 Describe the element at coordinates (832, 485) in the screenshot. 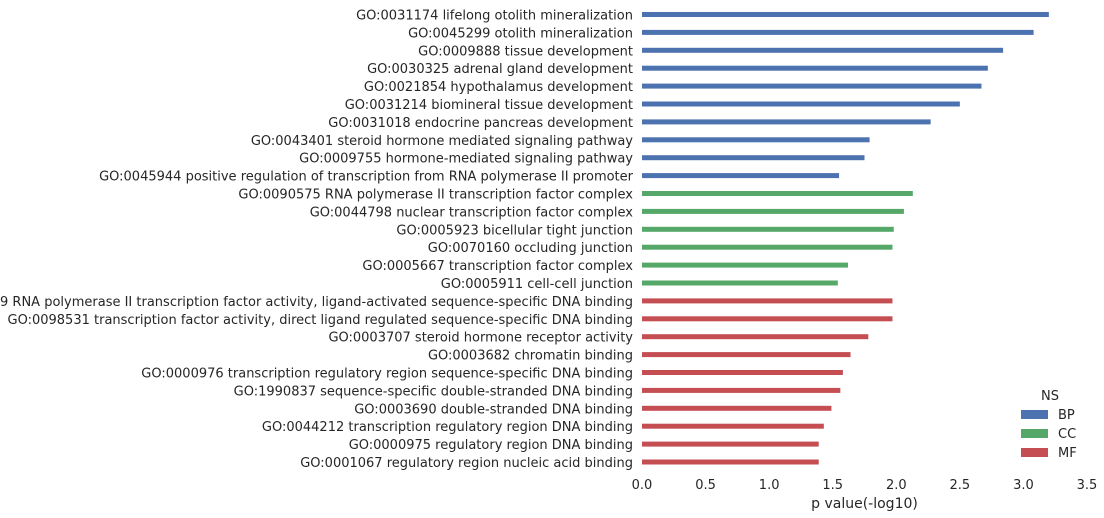

I see `x-tick-label: 1.5` at that location.